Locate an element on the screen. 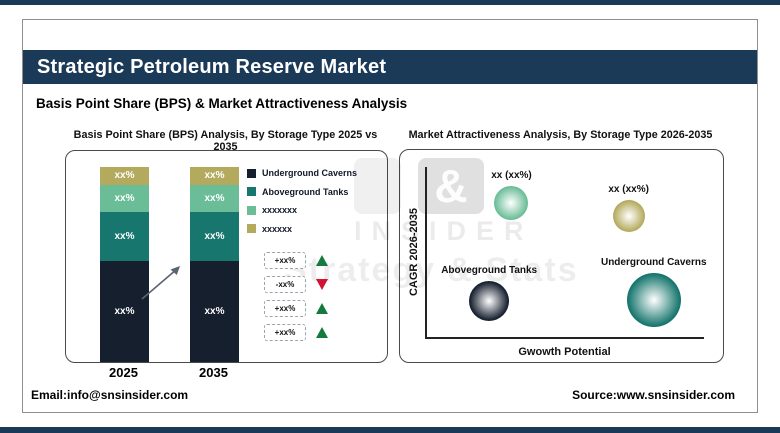 This screenshot has height=433, width=780. legend-item: Underground Caverns is located at coordinates (302, 173).